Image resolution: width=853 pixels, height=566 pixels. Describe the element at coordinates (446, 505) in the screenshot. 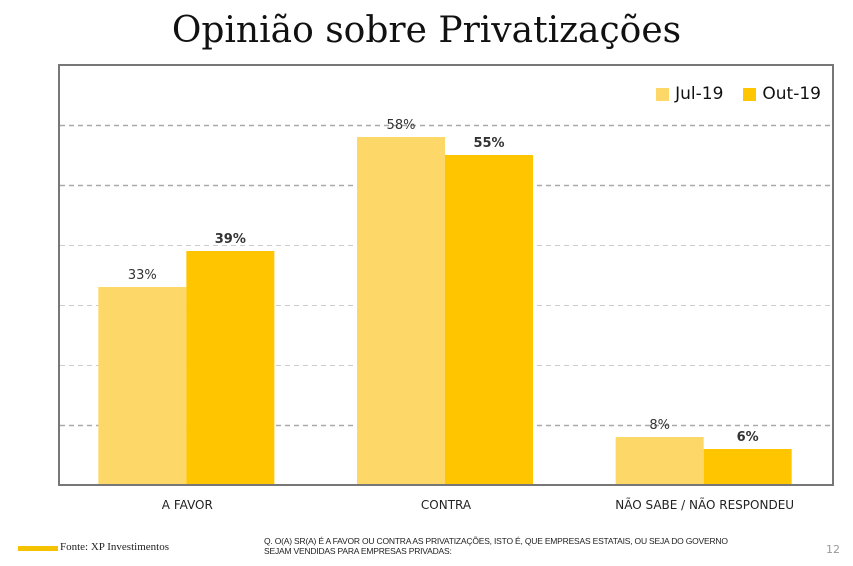

I see `x-tick-label: CONTRA` at that location.